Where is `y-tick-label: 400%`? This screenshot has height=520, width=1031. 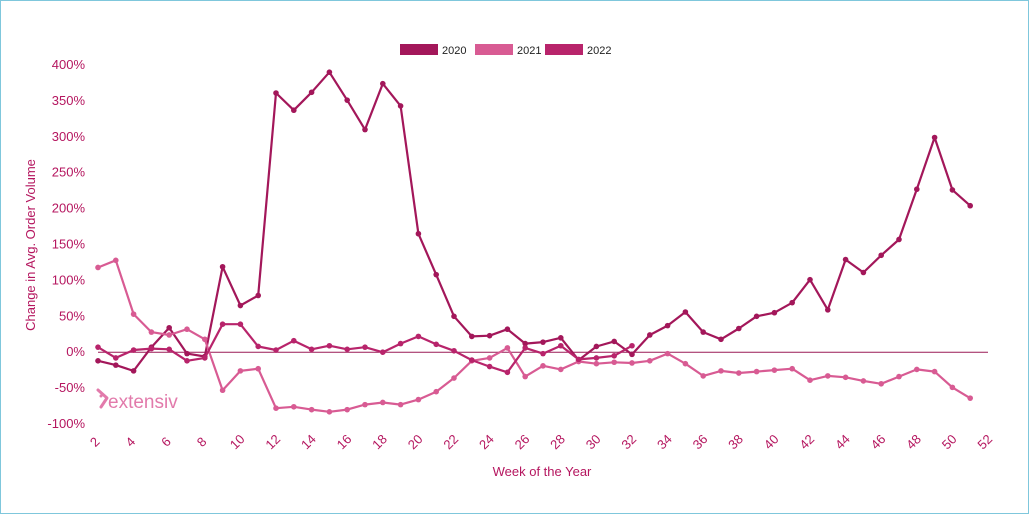 y-tick-label: 400% is located at coordinates (69, 64).